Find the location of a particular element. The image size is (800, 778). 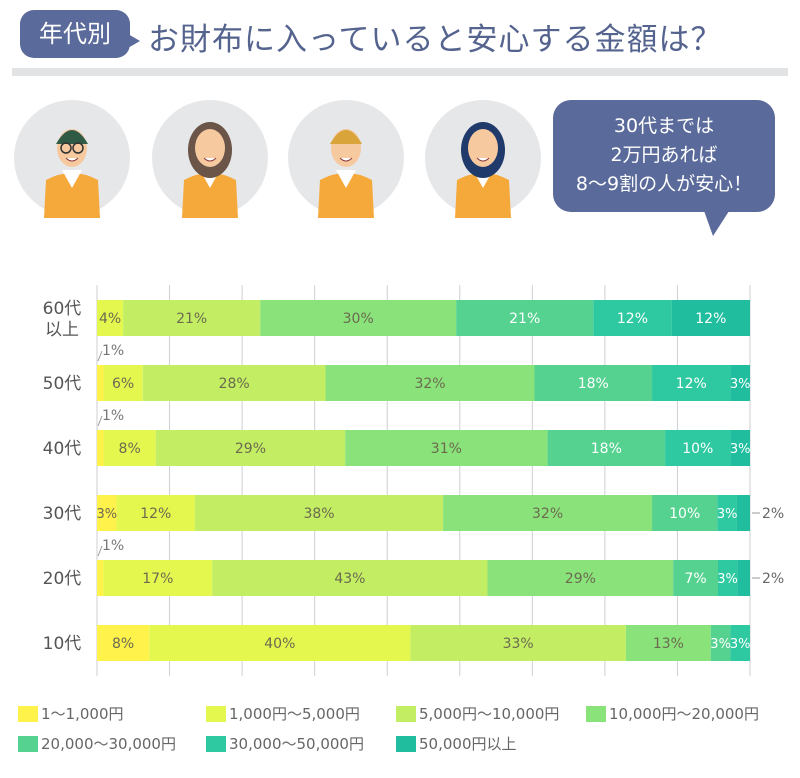

category-label-line: 20代 is located at coordinates (62, 579).